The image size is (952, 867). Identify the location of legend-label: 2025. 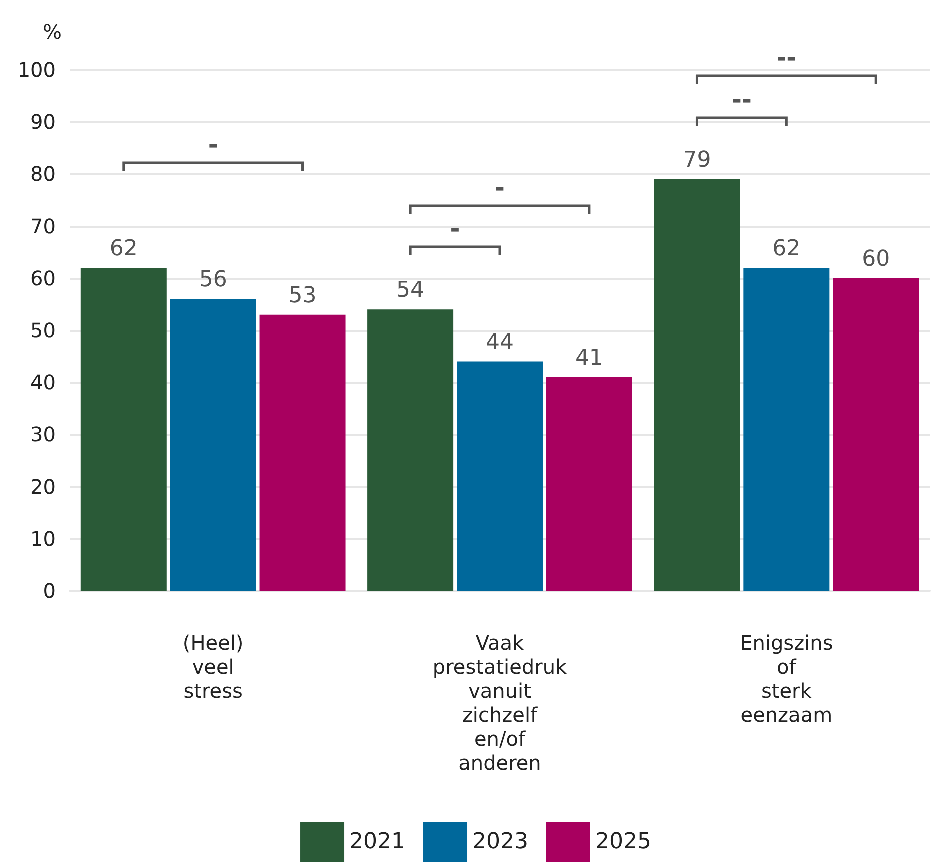
(623, 842).